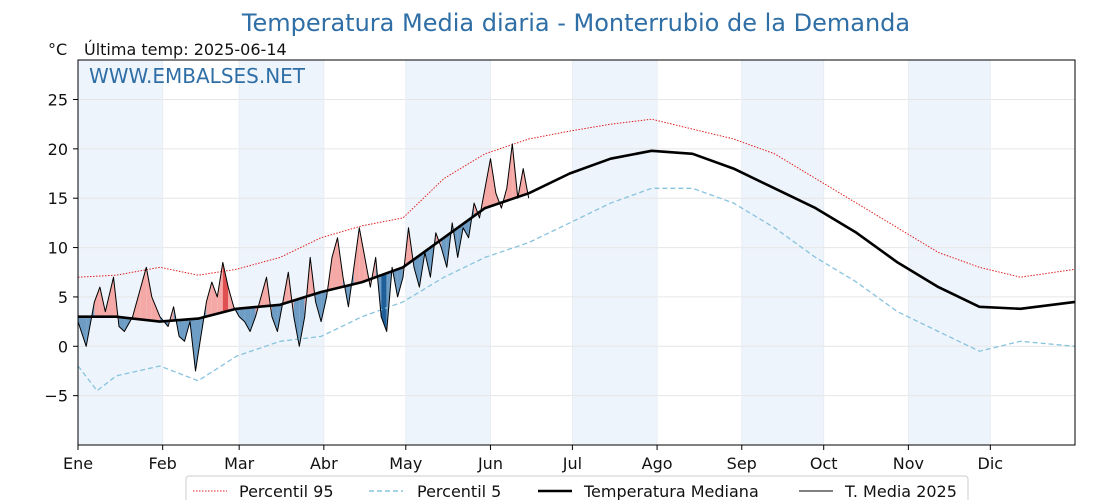 This screenshot has height=500, width=1120. I want to click on y-tick-label: 15, so click(58, 198).